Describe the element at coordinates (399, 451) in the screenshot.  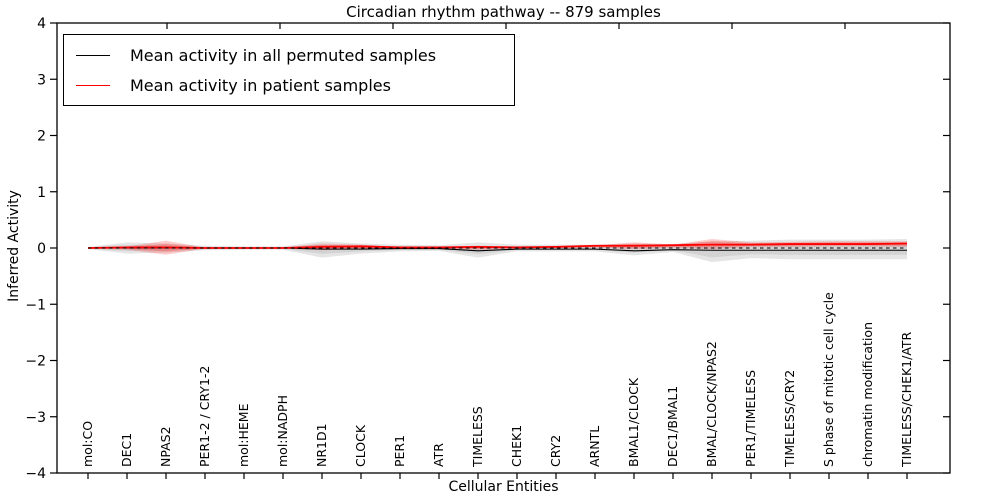
I see `x-tick-label: PER1` at that location.